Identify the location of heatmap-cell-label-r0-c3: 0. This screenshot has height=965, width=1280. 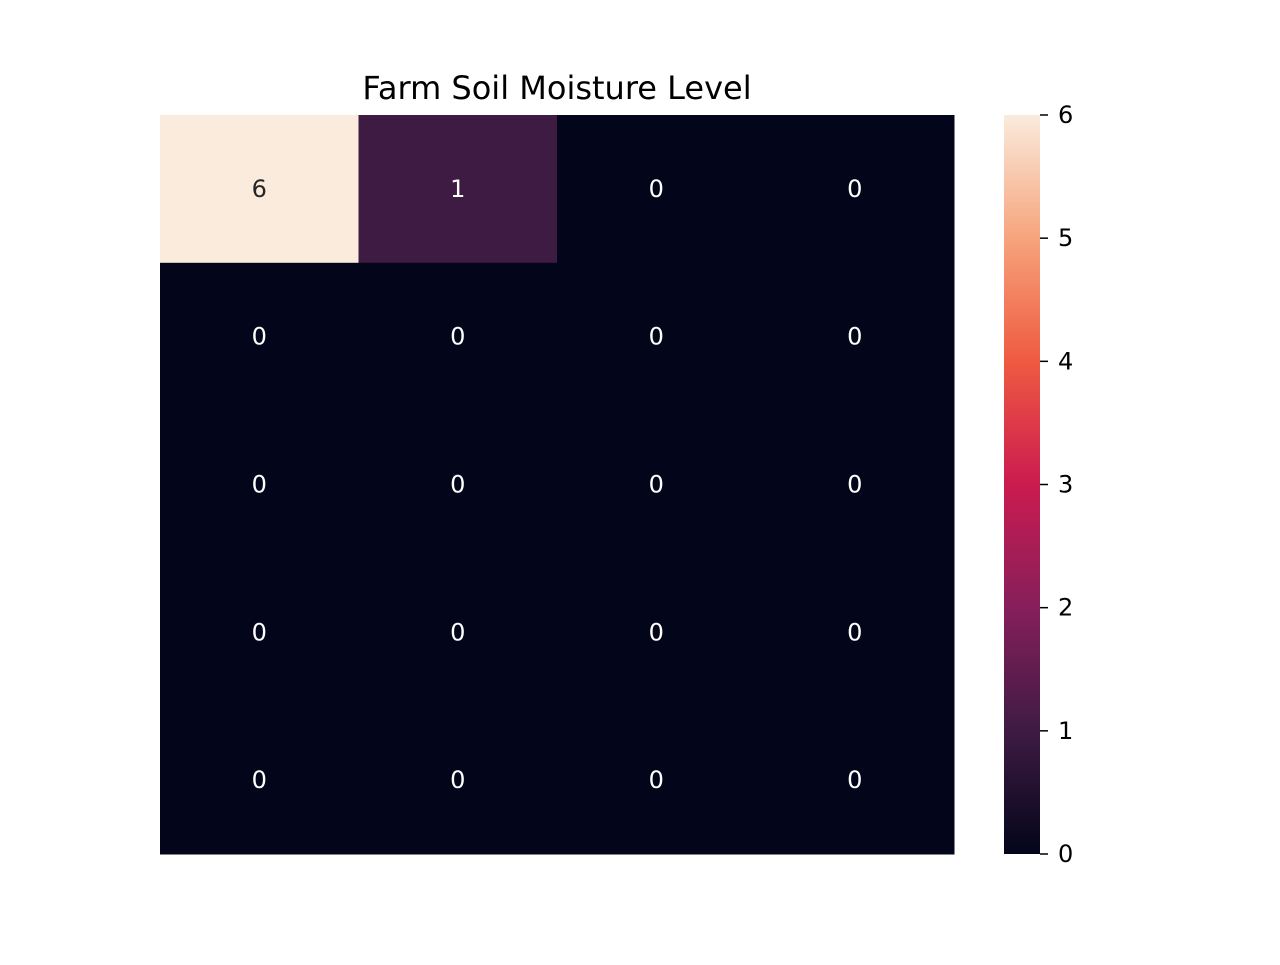
(854, 189).